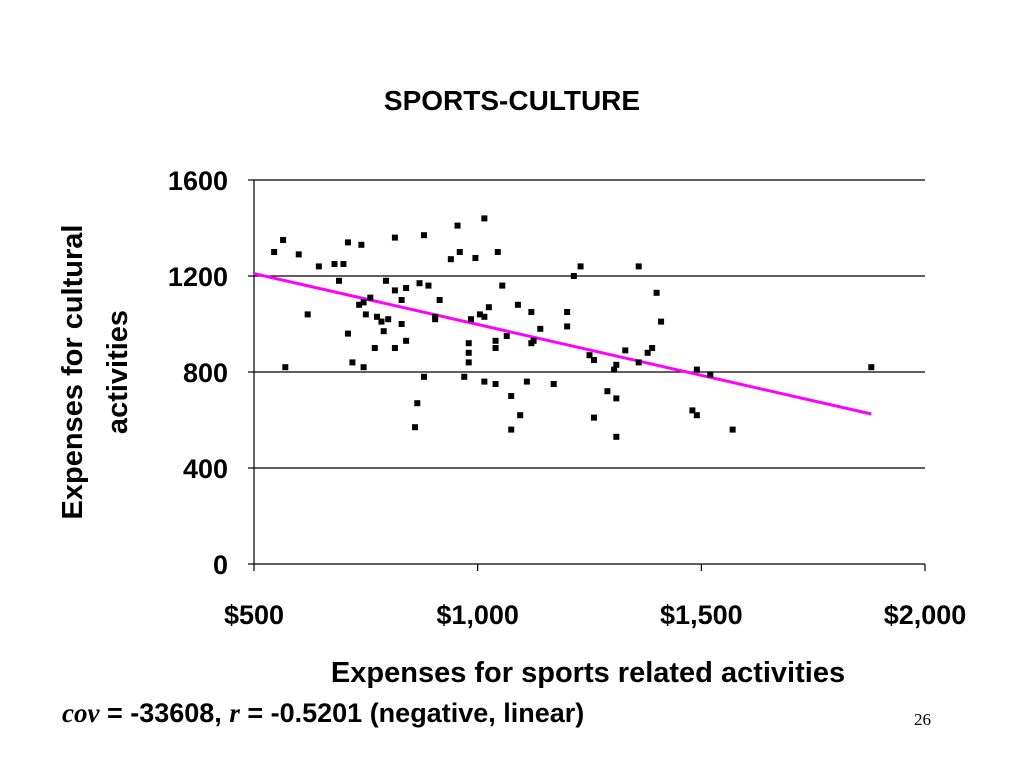  Describe the element at coordinates (234, 713) in the screenshot. I see `r-symbol: r` at that location.